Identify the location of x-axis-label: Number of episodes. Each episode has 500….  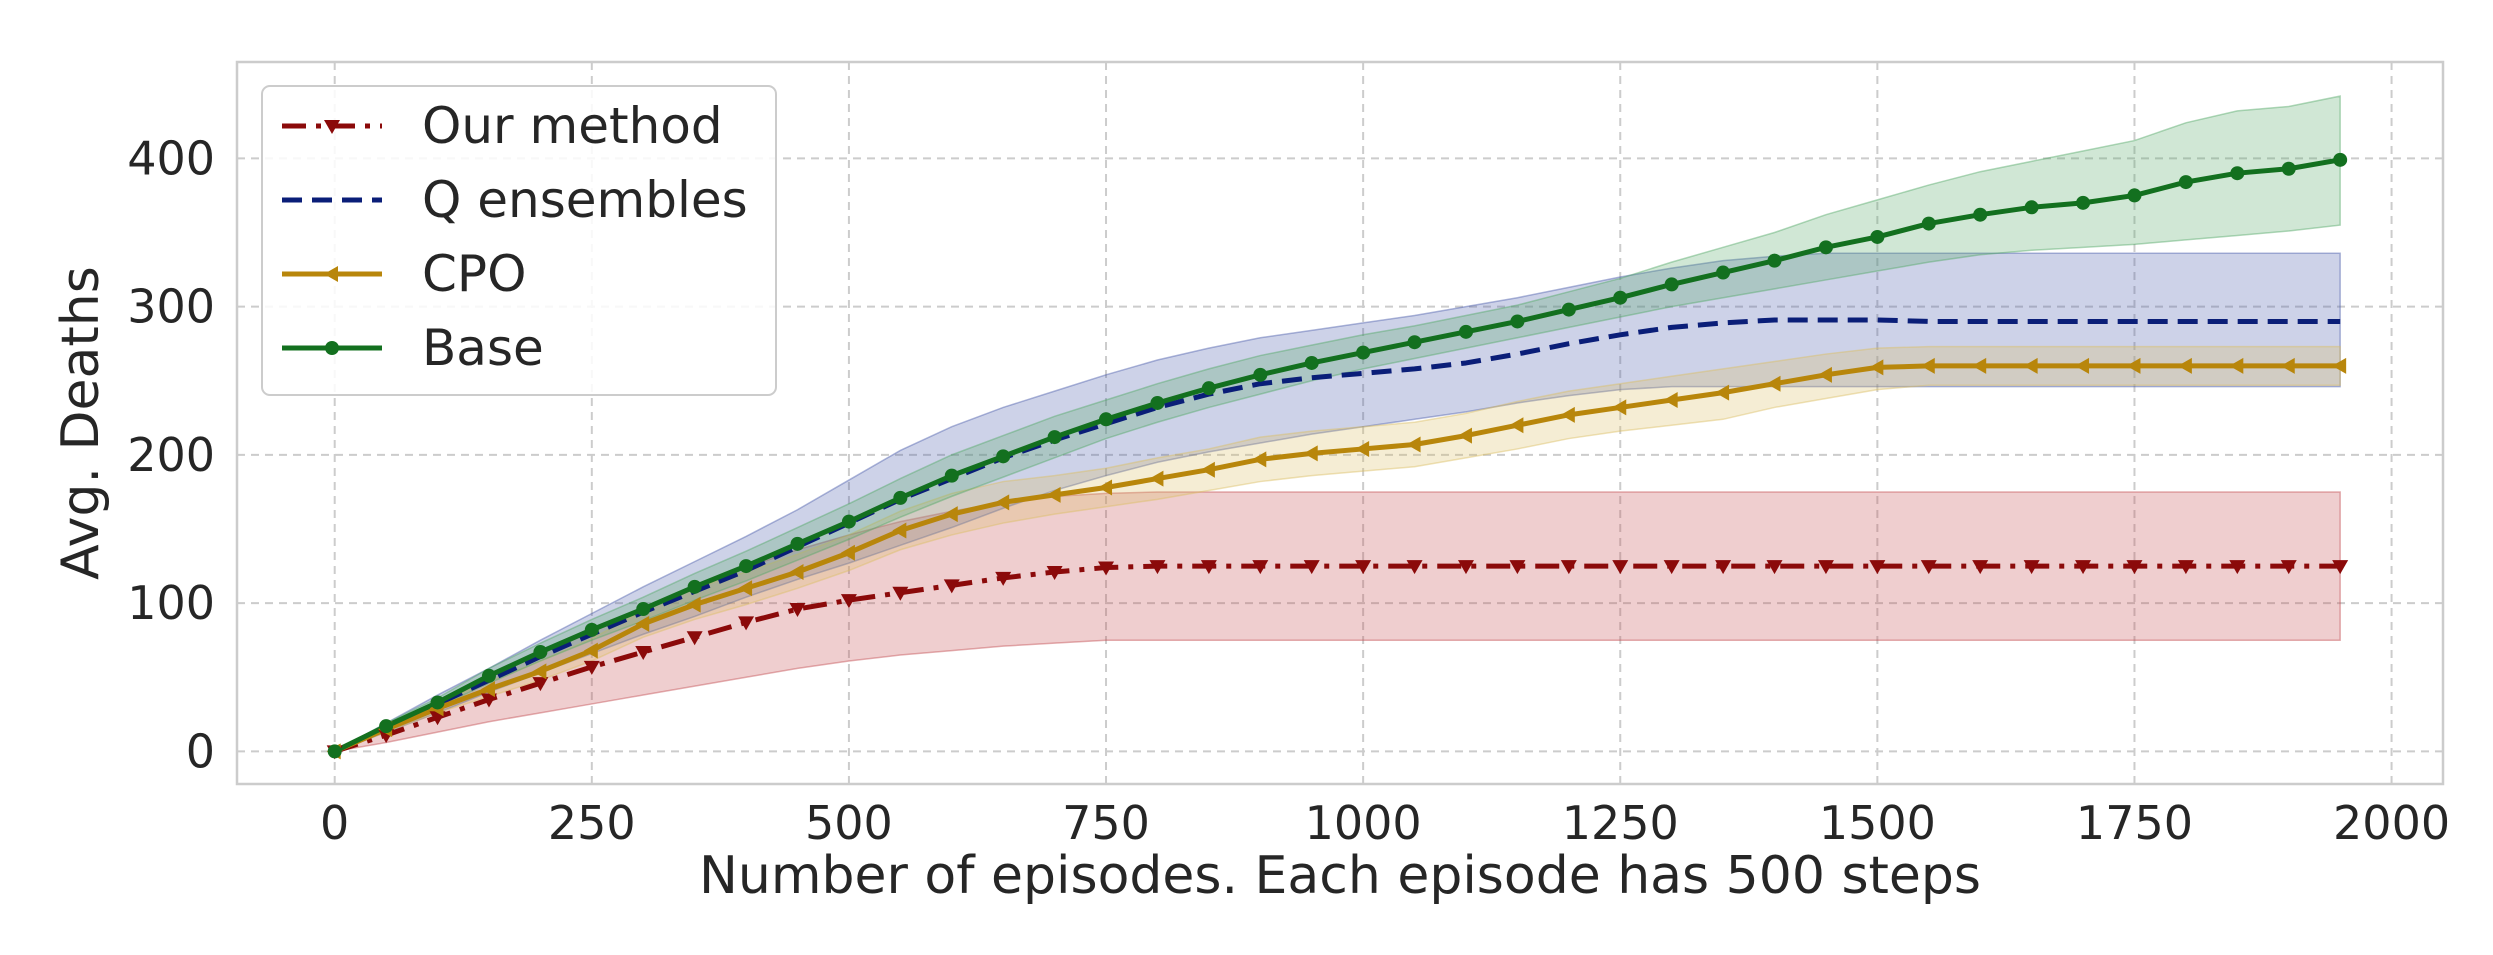
(1340, 876).